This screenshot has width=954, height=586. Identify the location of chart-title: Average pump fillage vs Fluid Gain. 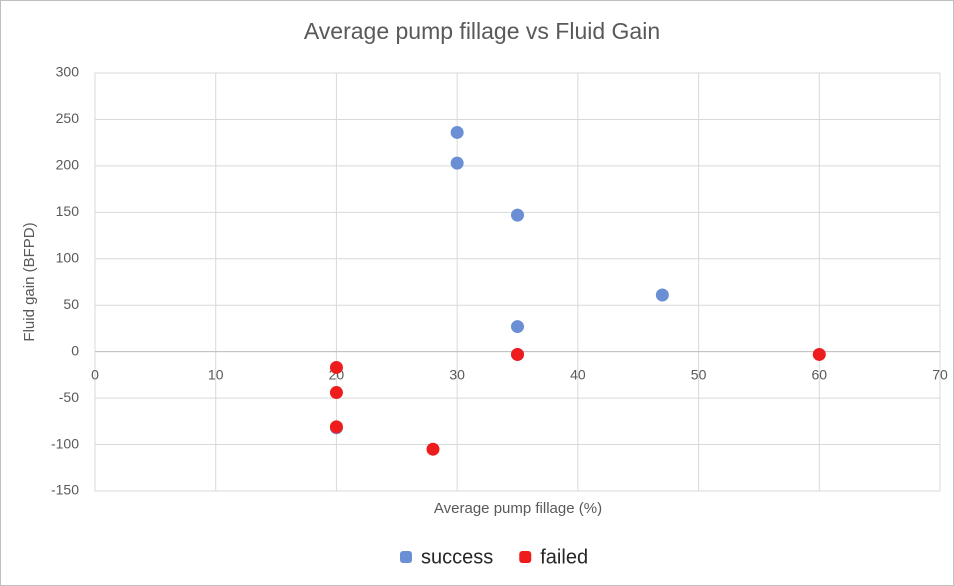
(482, 31).